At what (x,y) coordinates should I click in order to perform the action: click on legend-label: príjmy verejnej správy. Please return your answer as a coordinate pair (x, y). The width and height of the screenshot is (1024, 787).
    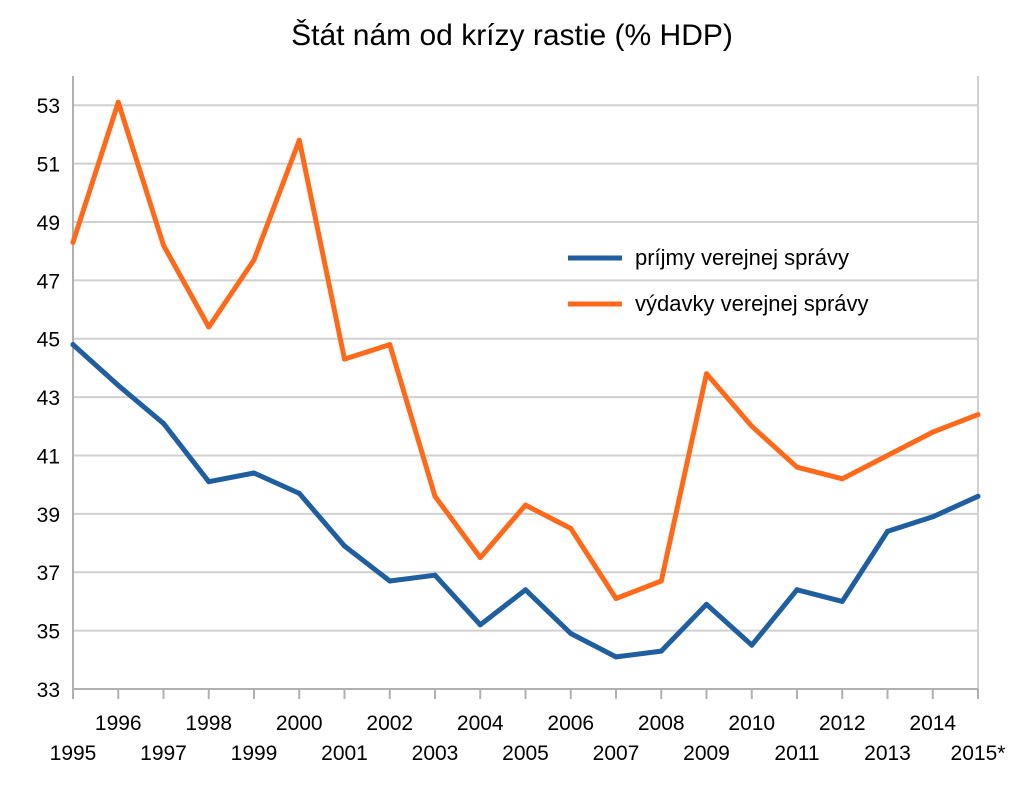
    Looking at the image, I should click on (742, 257).